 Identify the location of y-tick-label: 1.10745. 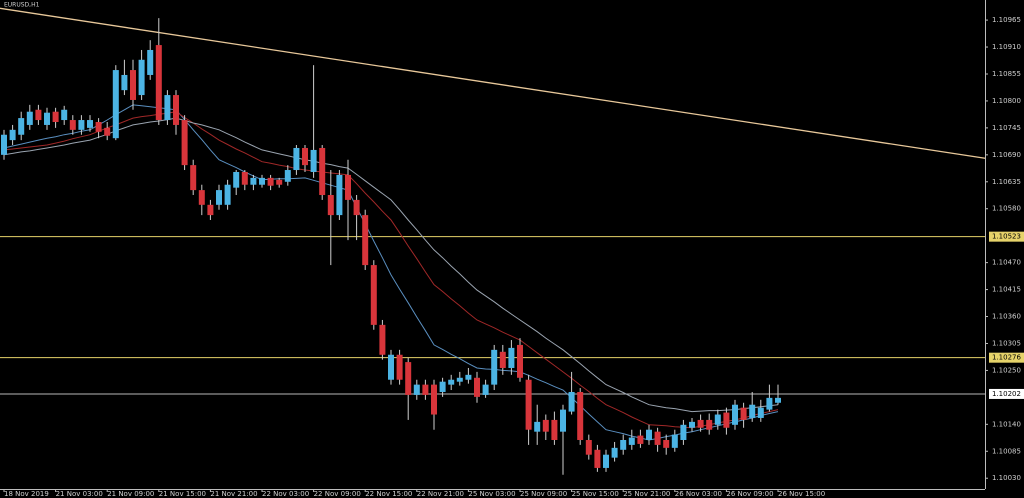
(1006, 128).